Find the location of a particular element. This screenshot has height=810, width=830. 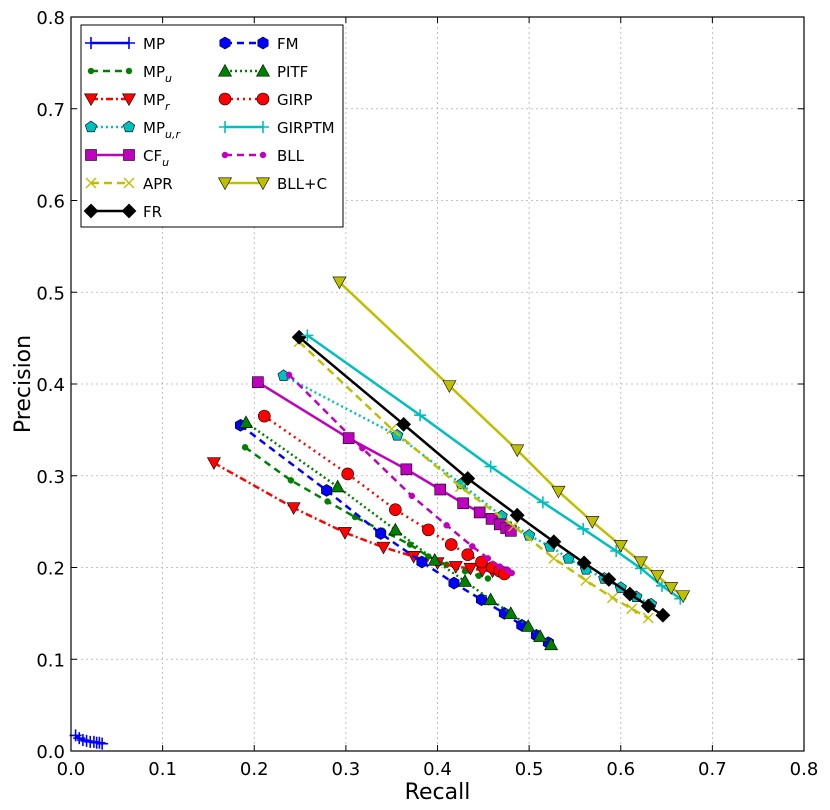

legend-item-fm: FM is located at coordinates (259, 44).